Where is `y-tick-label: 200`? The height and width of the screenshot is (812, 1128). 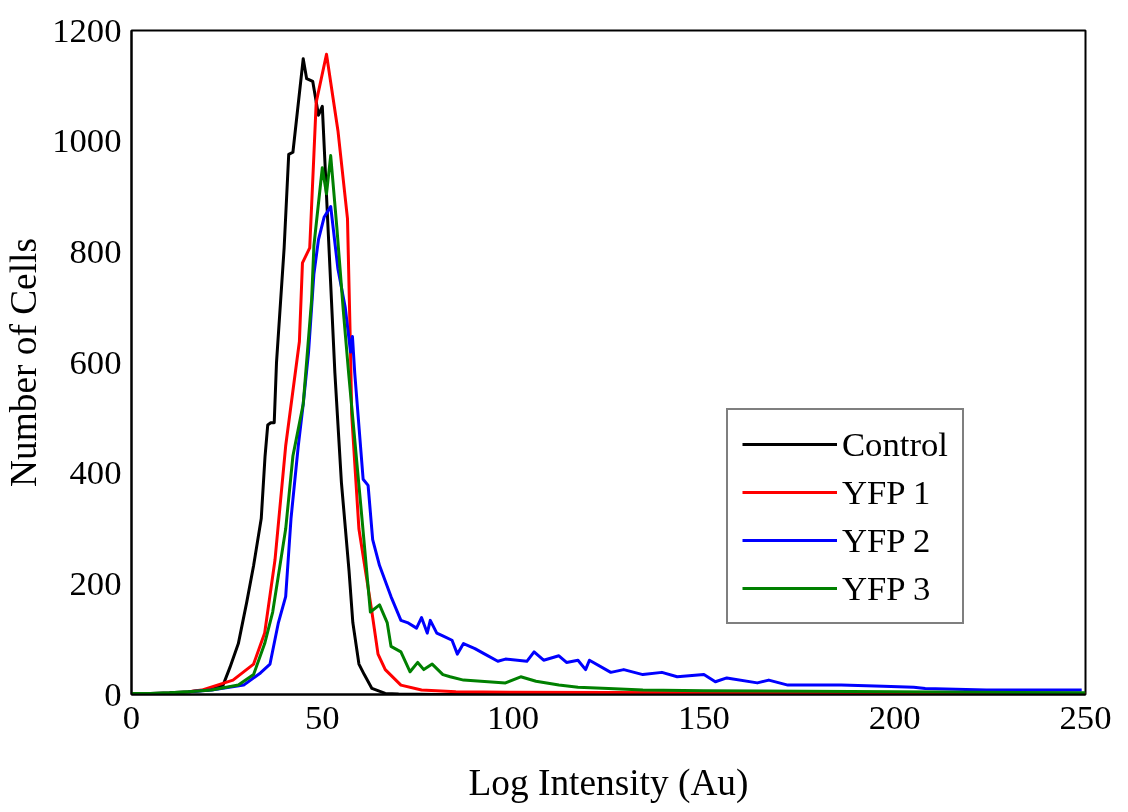
y-tick-label: 200 is located at coordinates (95, 582).